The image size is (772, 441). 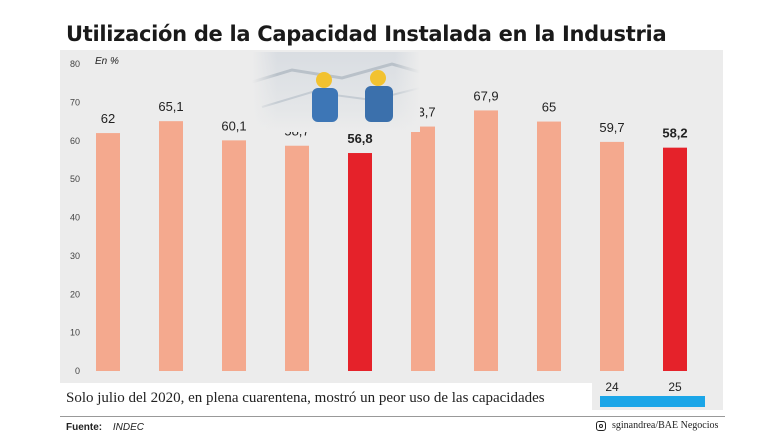 I want to click on credit-text: sginandrea/BAE Negocios, so click(x=665, y=425).